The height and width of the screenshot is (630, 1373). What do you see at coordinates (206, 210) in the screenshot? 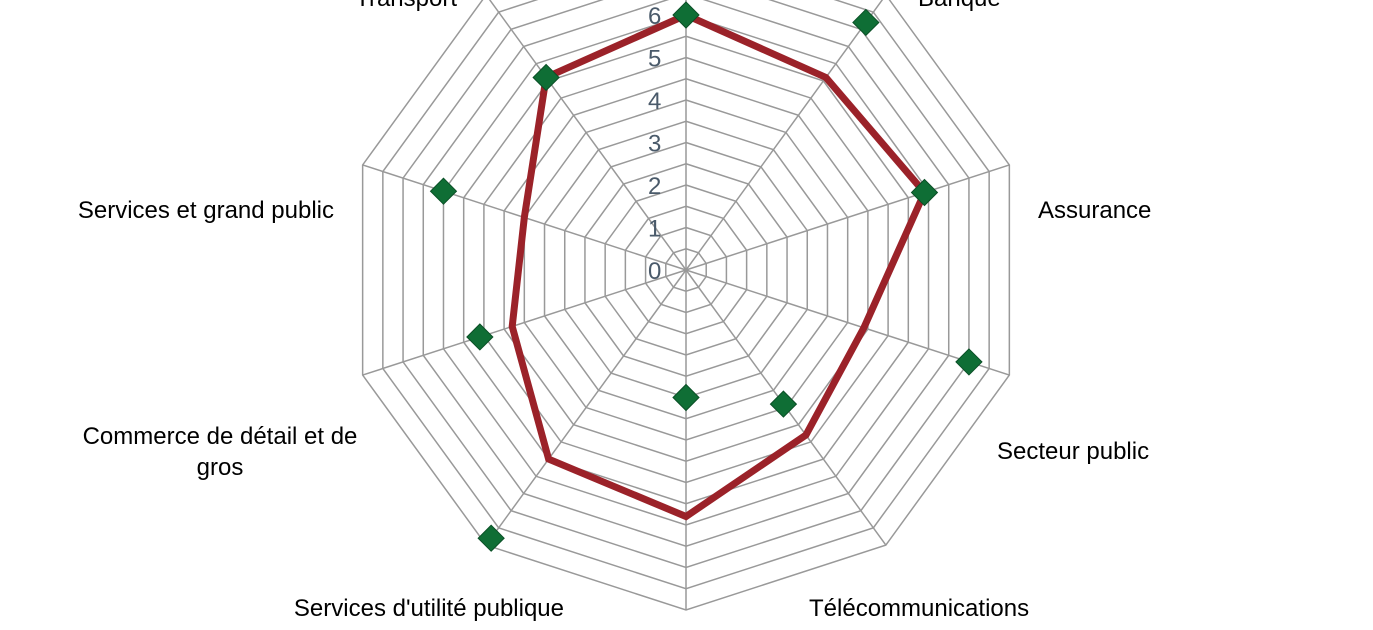
I see `category-label: Services et grand public` at bounding box center [206, 210].